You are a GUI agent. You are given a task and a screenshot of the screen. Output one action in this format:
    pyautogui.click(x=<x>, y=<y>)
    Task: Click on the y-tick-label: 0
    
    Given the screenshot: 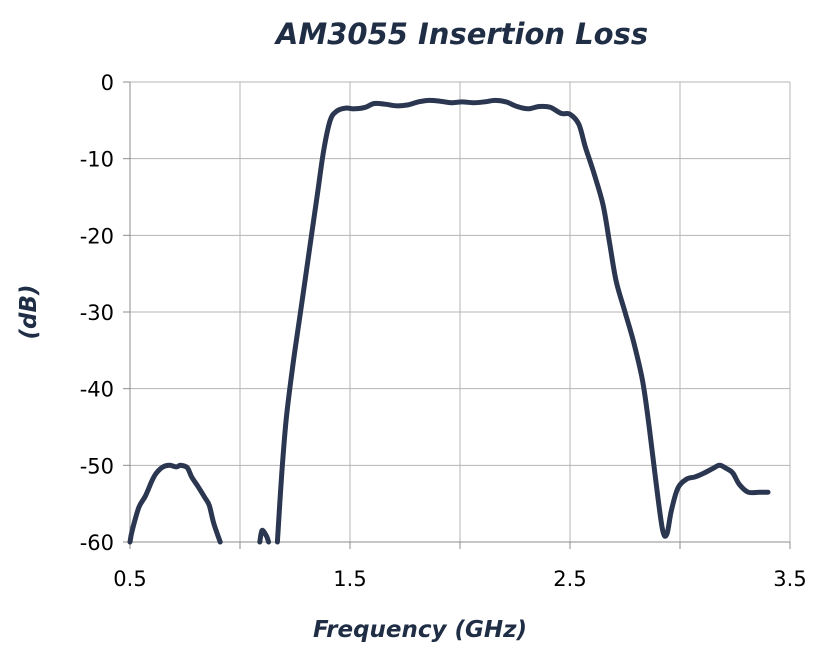 What is the action you would take?
    pyautogui.click(x=107, y=83)
    